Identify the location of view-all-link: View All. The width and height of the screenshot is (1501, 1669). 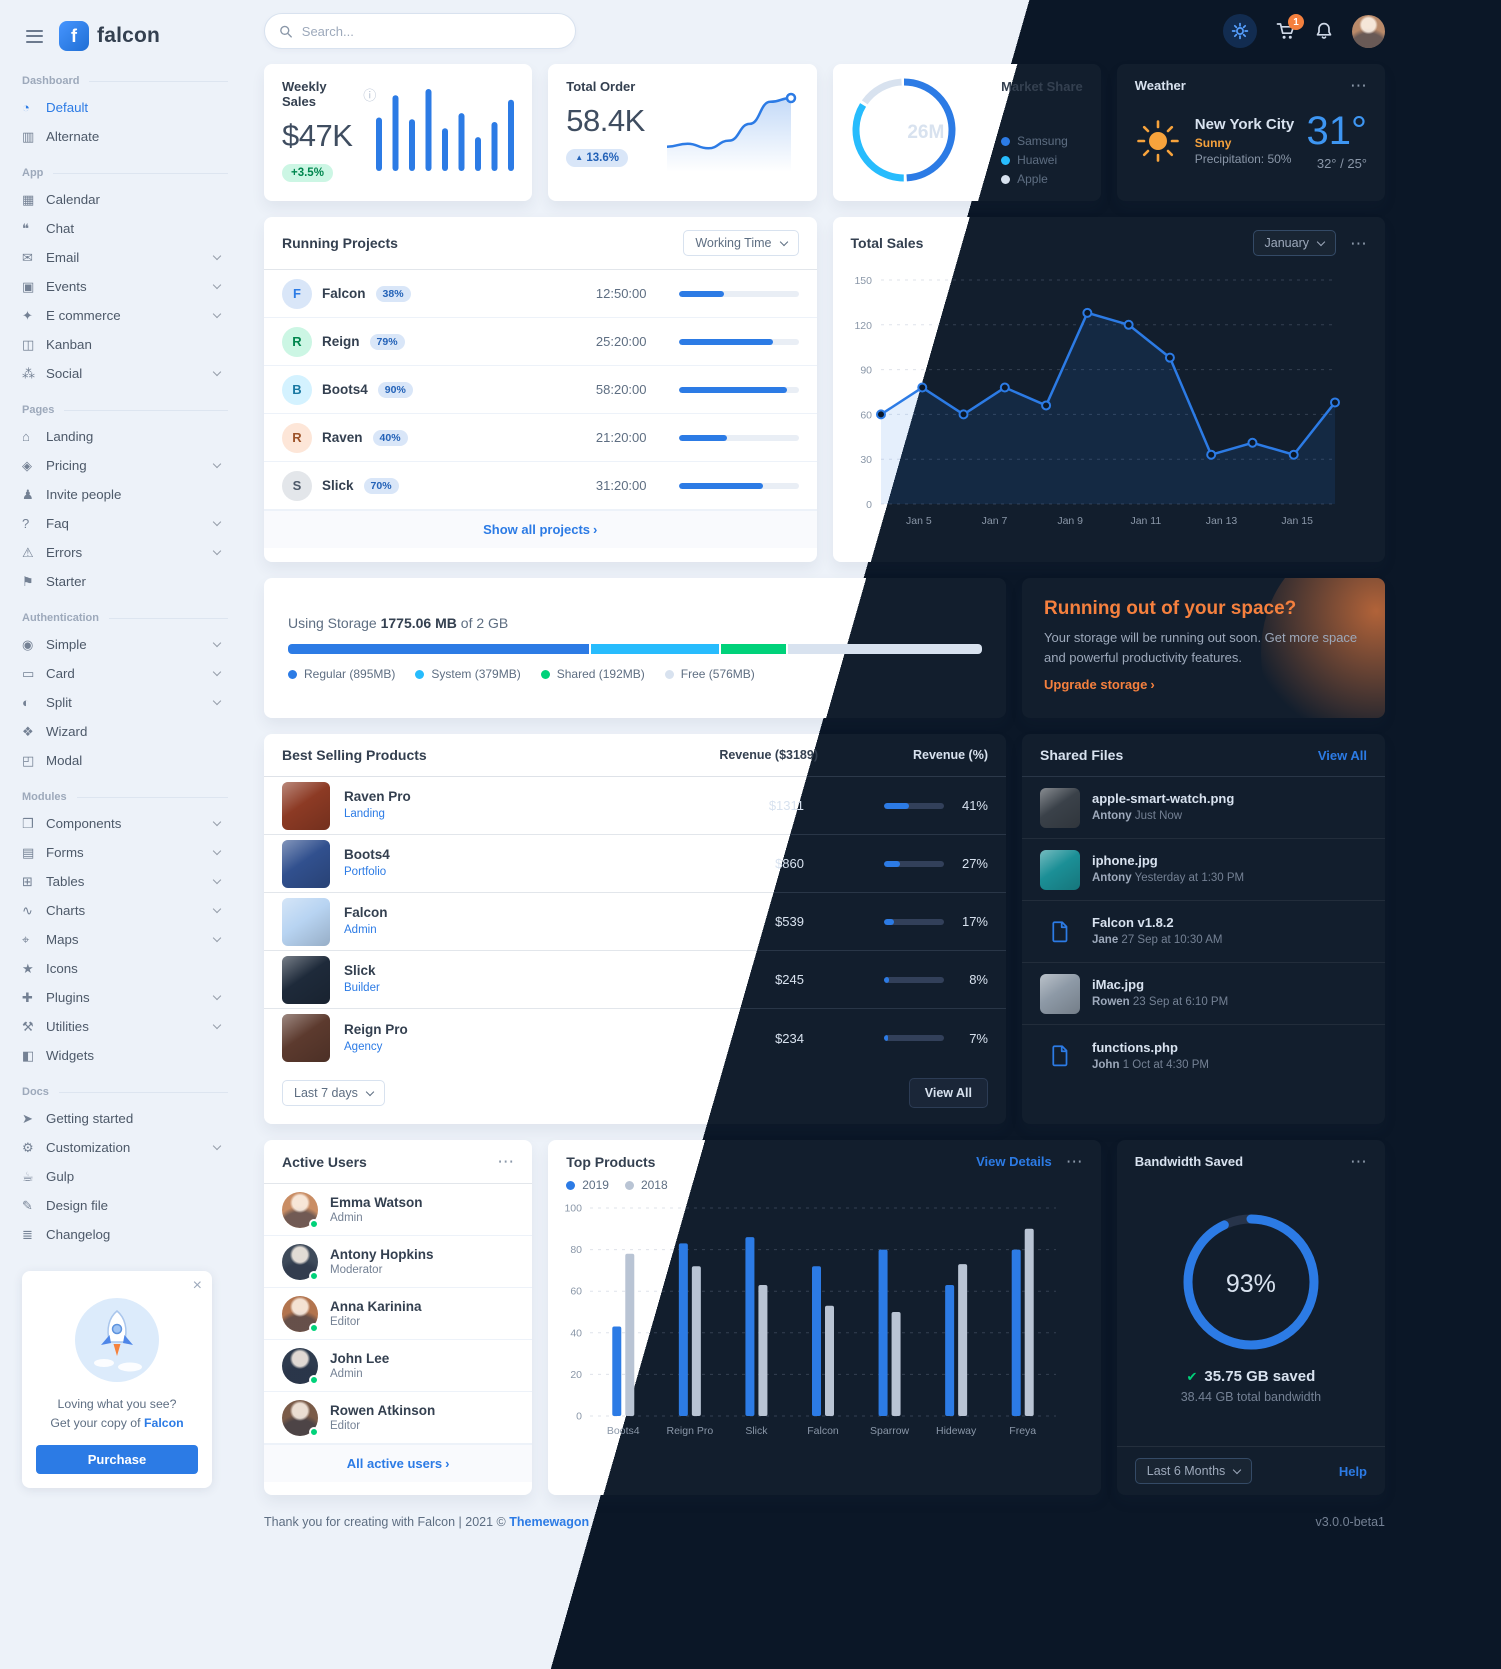
(1342, 755).